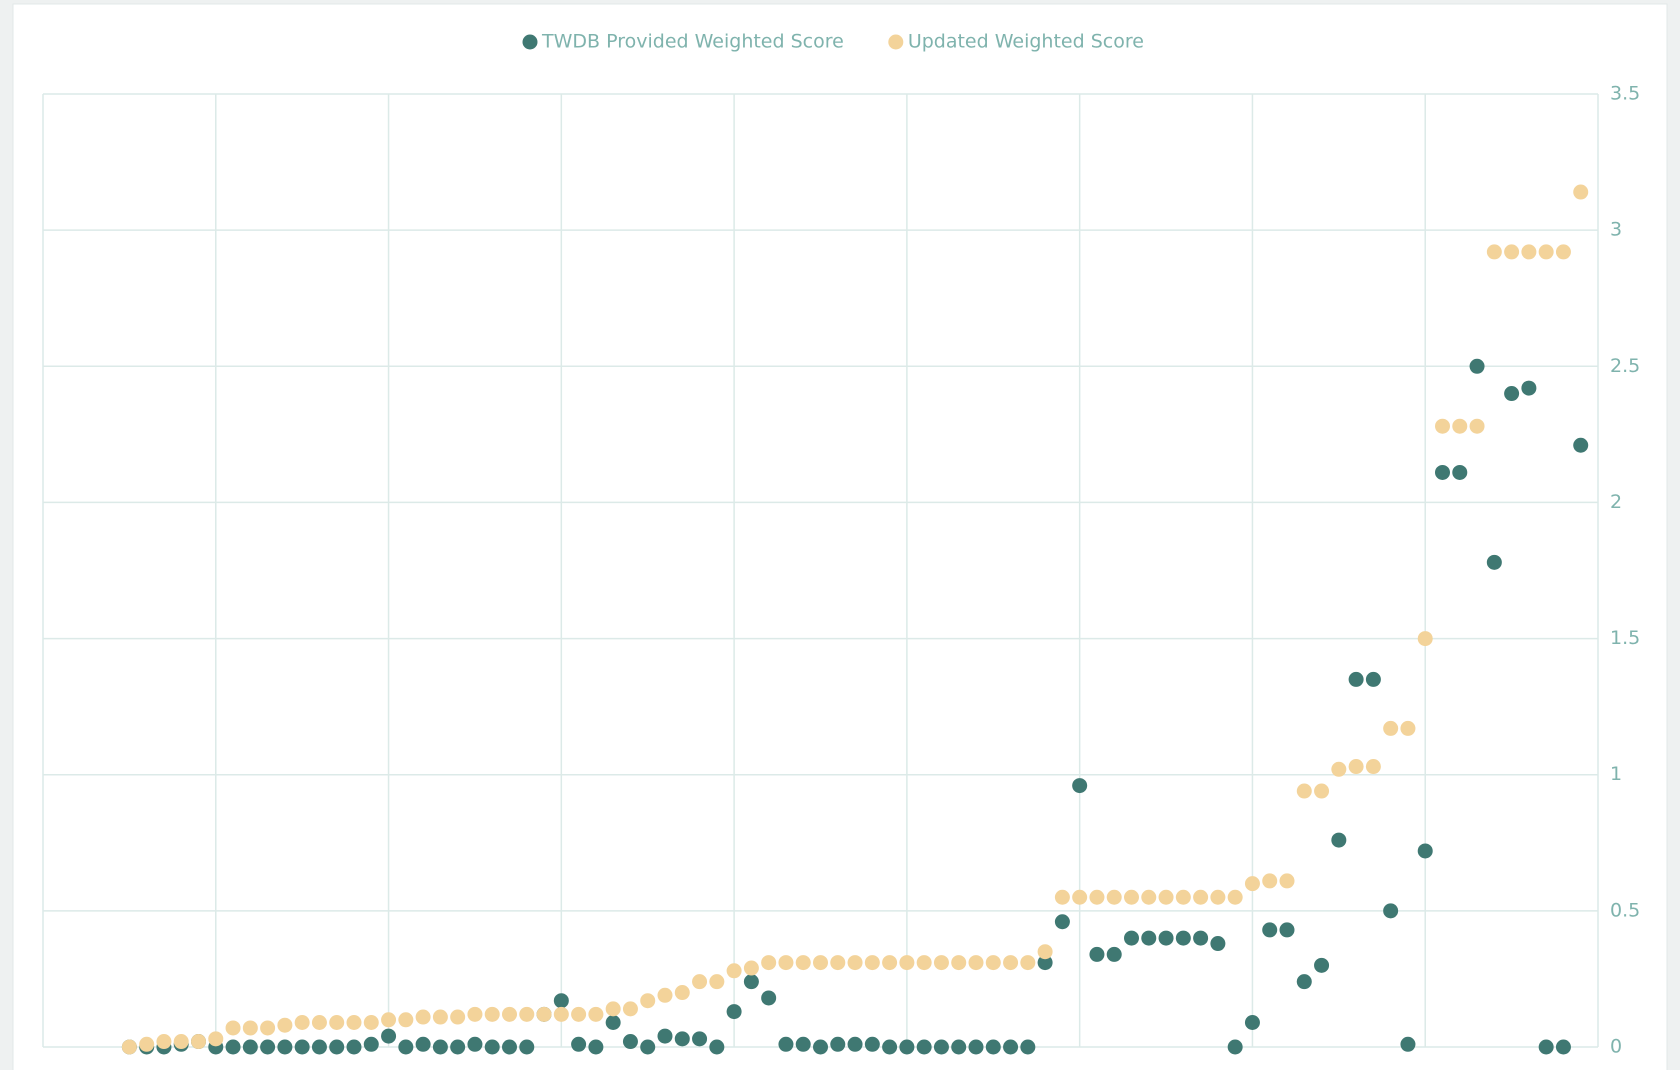 This screenshot has height=1070, width=1680. What do you see at coordinates (1026, 42) in the screenshot?
I see `legend-label: Updated Weighted Score` at bounding box center [1026, 42].